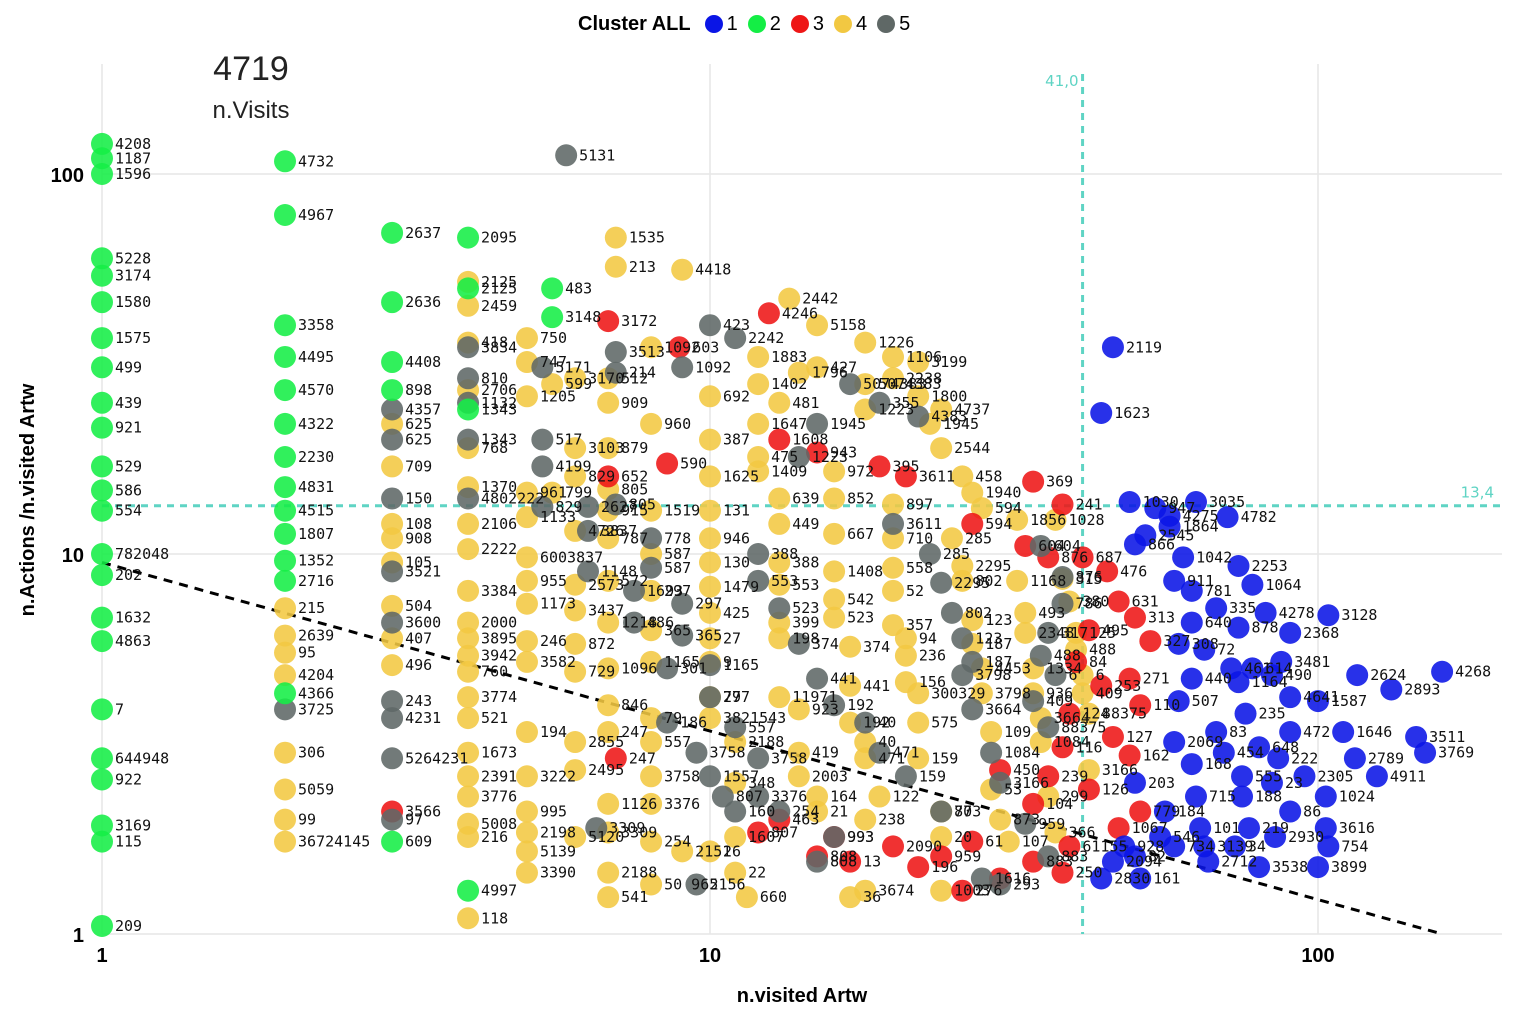  Describe the element at coordinates (876, 723) in the screenshot. I see `data-label: 192` at that location.